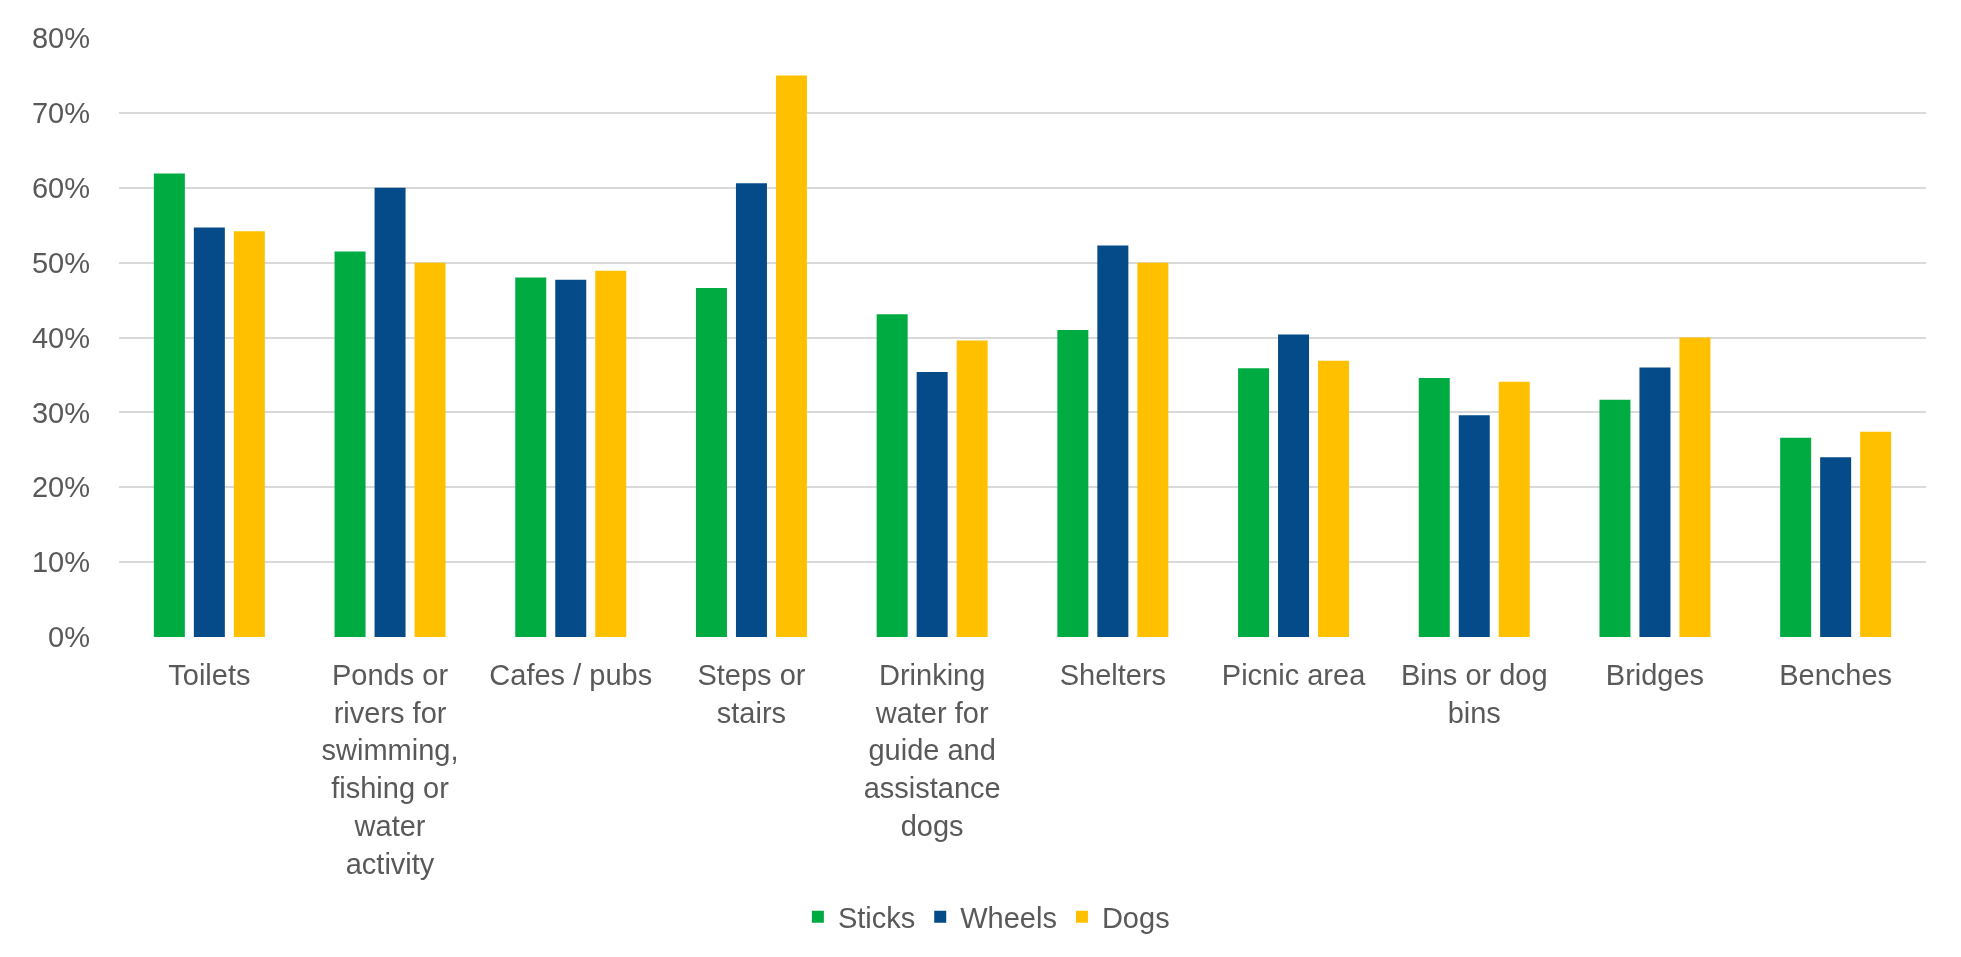  I want to click on y-tick-label: 0%, so click(69, 637).